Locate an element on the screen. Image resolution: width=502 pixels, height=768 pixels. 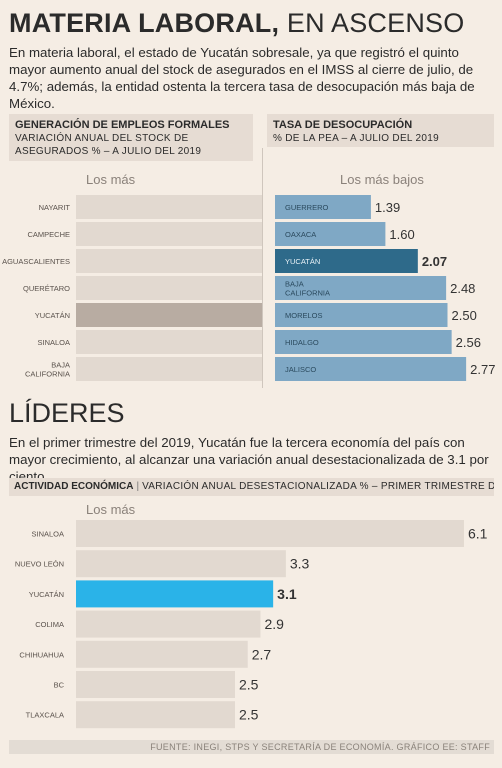
unemployment-value-baja-california: 2.48 is located at coordinates (462, 288).